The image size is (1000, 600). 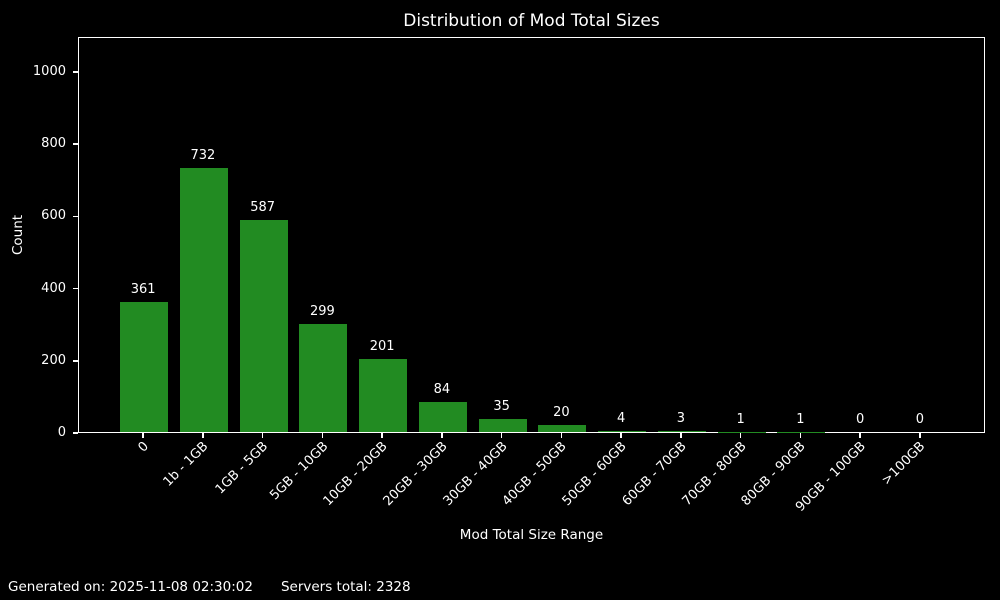 I want to click on footer-generated-on: Generated on: 2025-11-08 02:30:02, so click(x=130, y=587).